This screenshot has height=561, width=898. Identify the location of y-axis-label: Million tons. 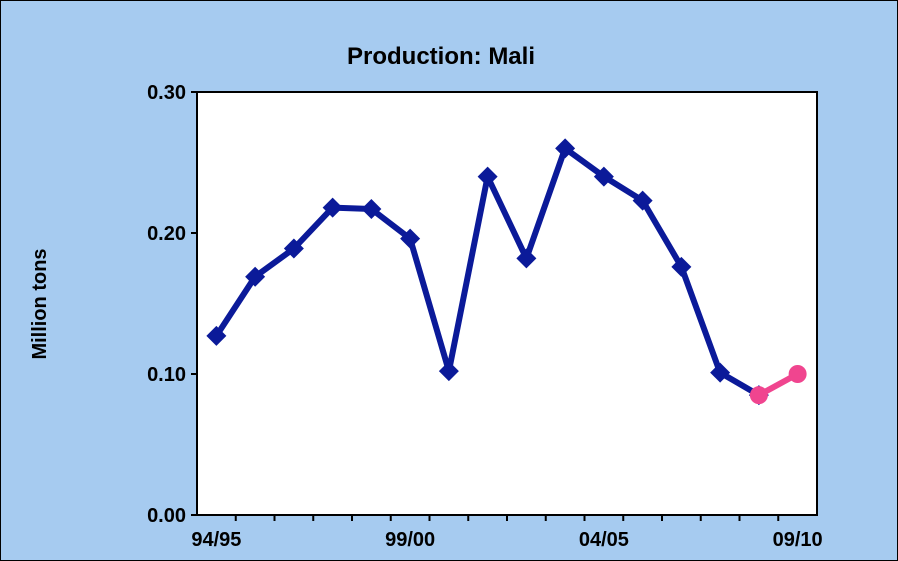
(40, 303).